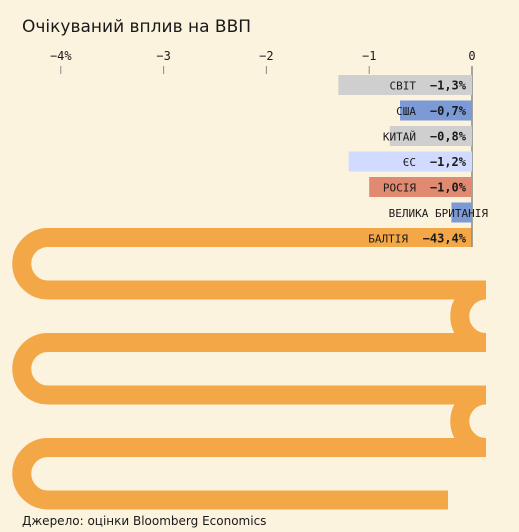 The width and height of the screenshot is (519, 532). Describe the element at coordinates (144, 521) in the screenshot. I see `source-note: Джерело: оцінки Bloomberg Economics` at that location.